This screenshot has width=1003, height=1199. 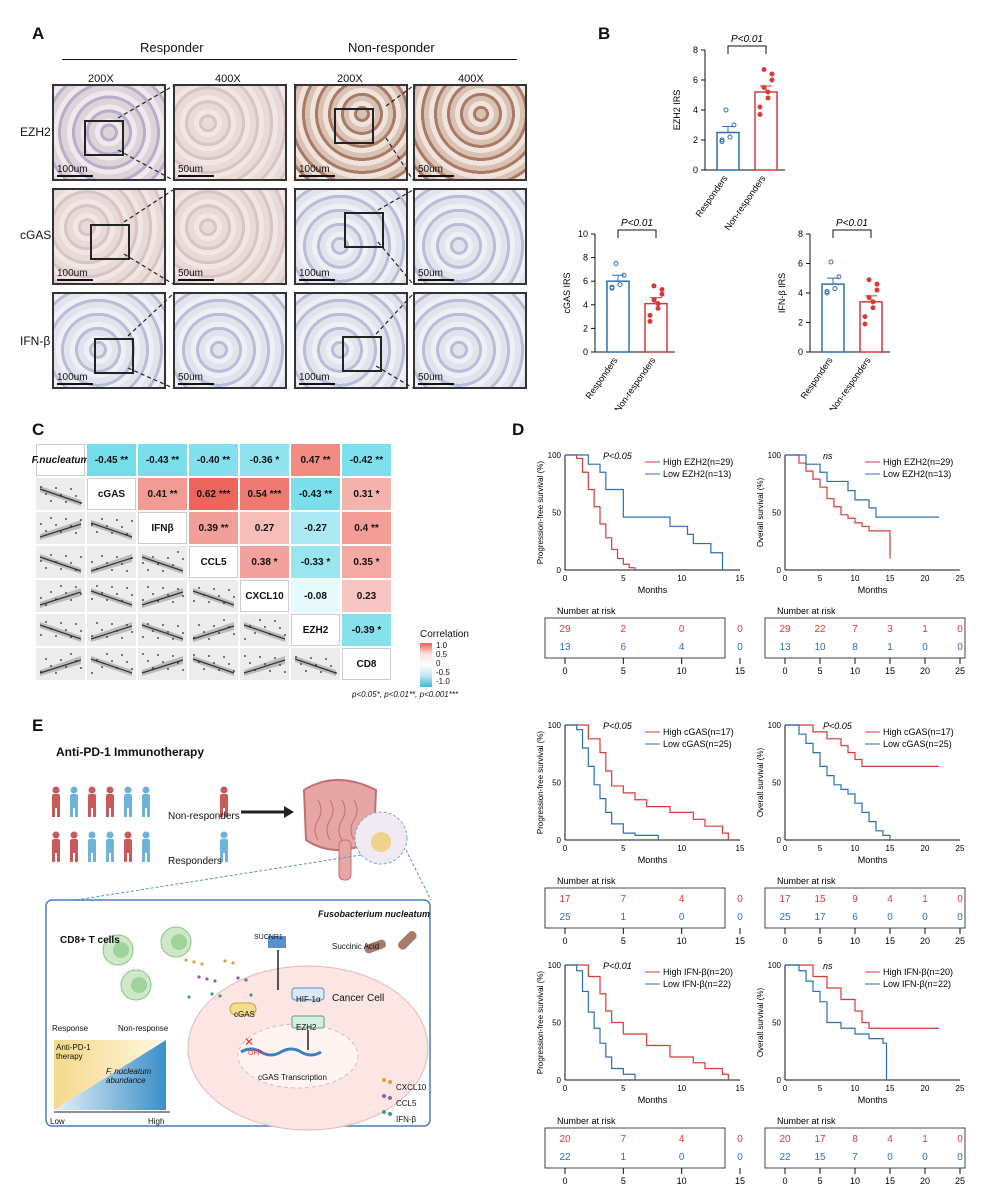 What do you see at coordinates (653, 860) in the screenshot?
I see `x-axis-label: Months` at bounding box center [653, 860].